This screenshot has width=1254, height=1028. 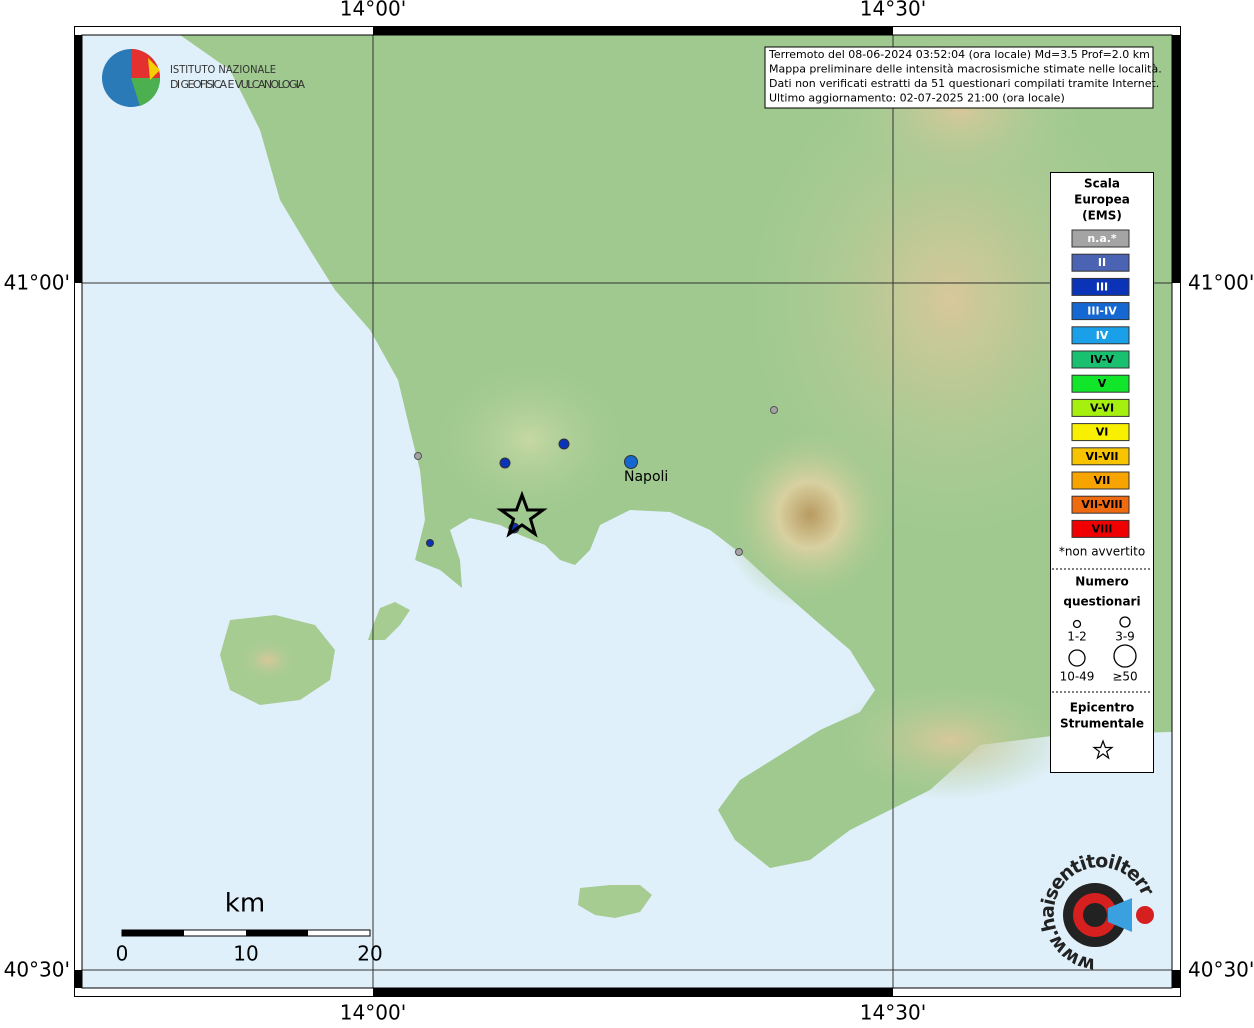 I want to click on legend-label: III-IV, so click(x=1102, y=311).